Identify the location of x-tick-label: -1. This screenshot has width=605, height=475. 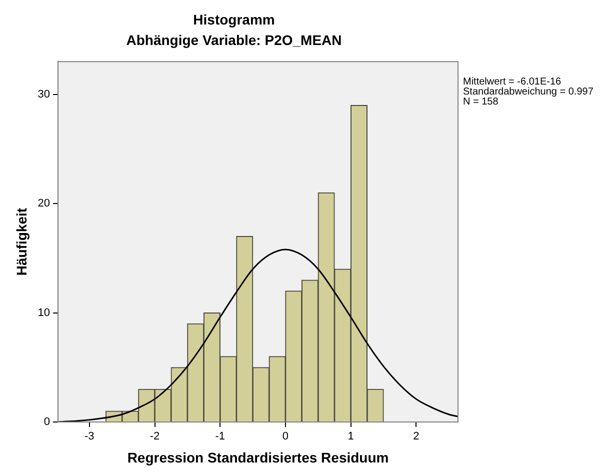
(220, 436).